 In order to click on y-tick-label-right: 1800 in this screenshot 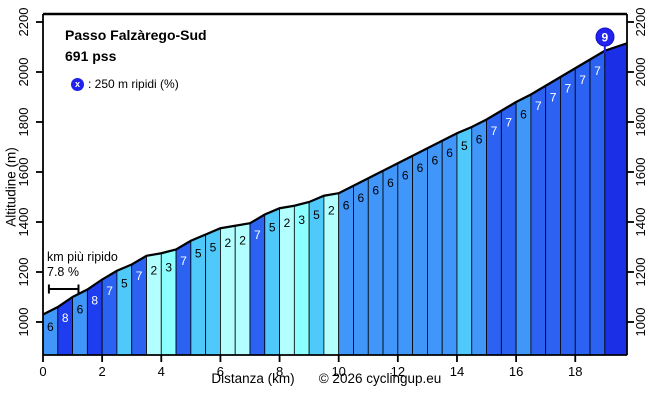, I will do `click(640, 122)`.